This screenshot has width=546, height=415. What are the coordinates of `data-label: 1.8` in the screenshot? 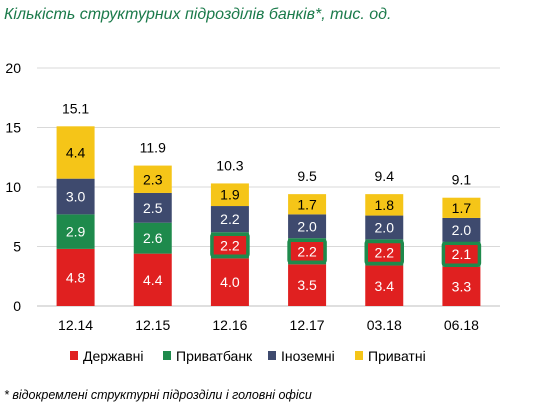 It's located at (385, 205).